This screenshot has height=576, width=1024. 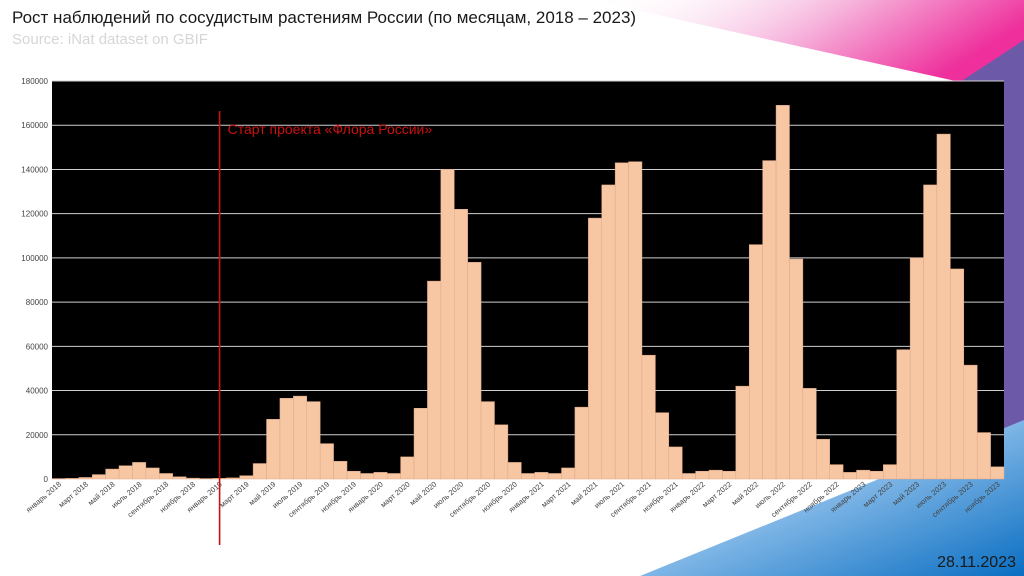 I want to click on y-tick-label: 120000, so click(x=34, y=214).